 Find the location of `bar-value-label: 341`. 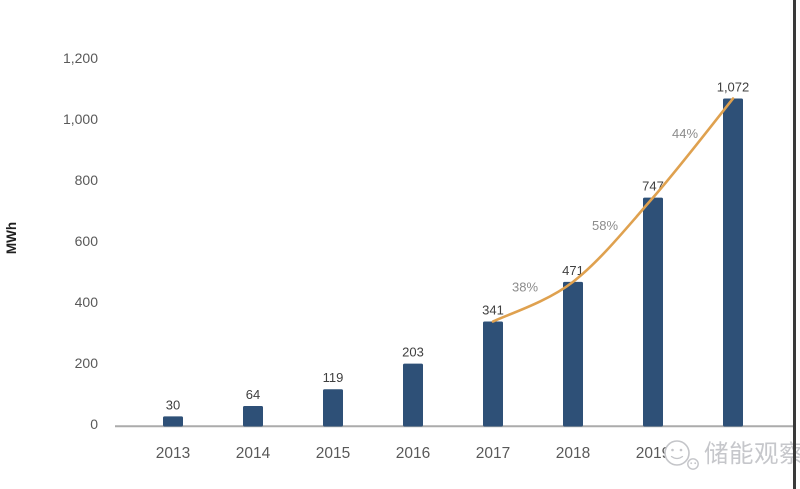

bar-value-label: 341 is located at coordinates (493, 309).